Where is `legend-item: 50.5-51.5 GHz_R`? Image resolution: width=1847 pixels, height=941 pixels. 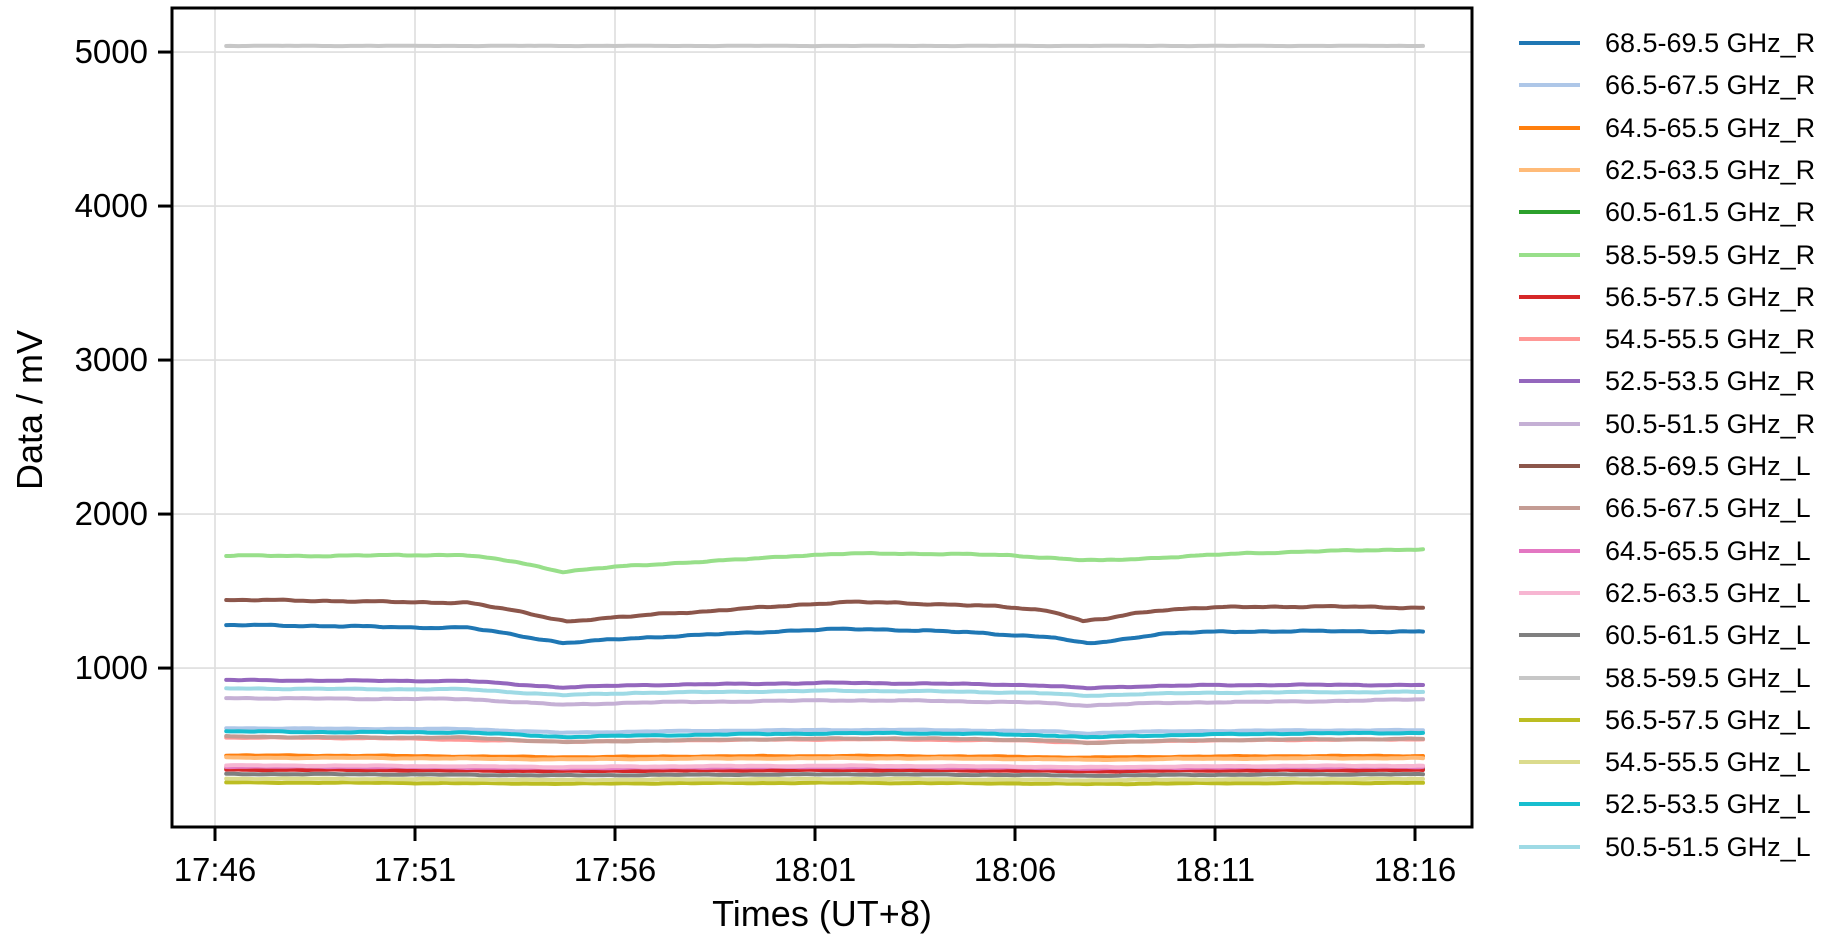
legend-item: 50.5-51.5 GHz_R is located at coordinates (1667, 424).